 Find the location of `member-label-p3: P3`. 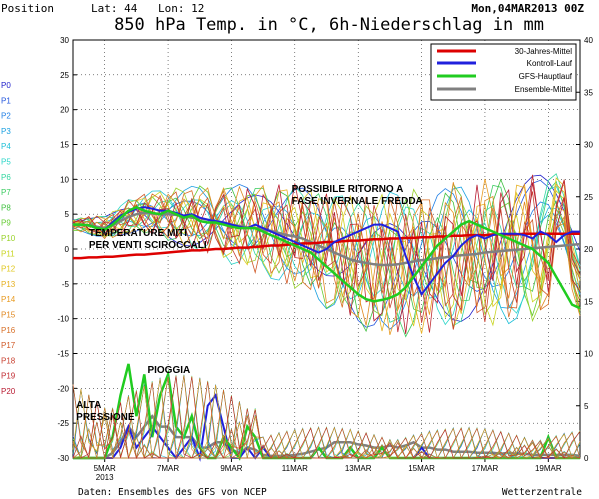

member-label-p3: P3 is located at coordinates (6, 131).